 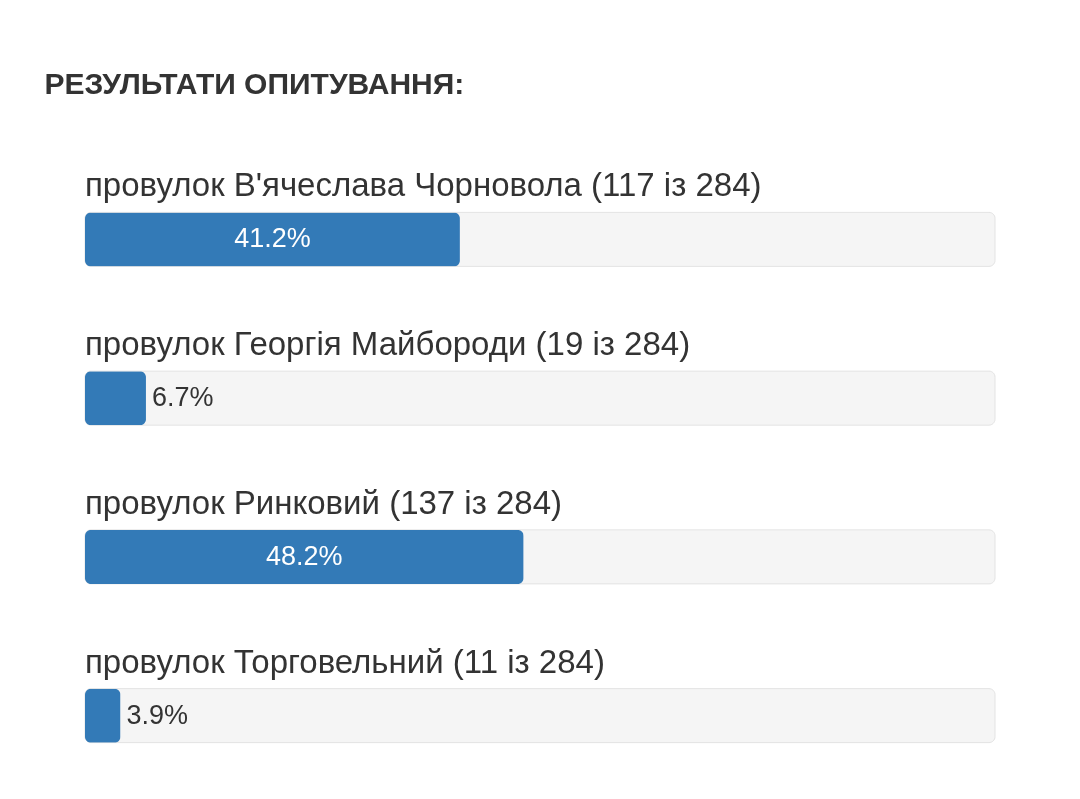 I want to click on data-label: 41.2%, so click(x=272, y=238).